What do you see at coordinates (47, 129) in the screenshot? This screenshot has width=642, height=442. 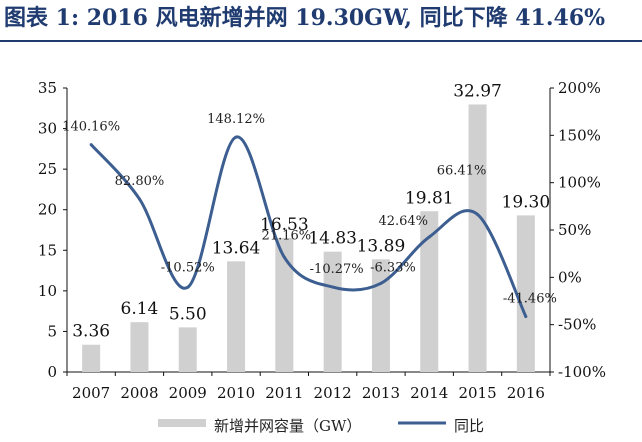 I see `left-tick-label: 30` at bounding box center [47, 129].